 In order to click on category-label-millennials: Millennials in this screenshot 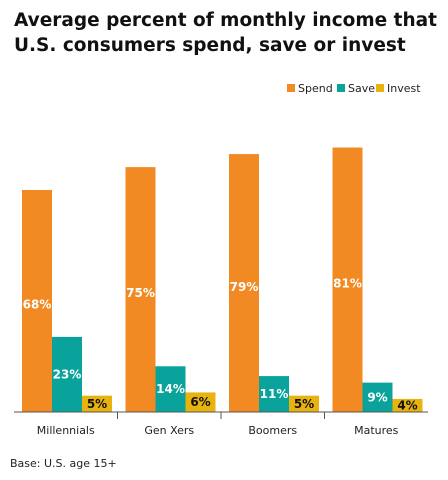, I will do `click(66, 430)`.